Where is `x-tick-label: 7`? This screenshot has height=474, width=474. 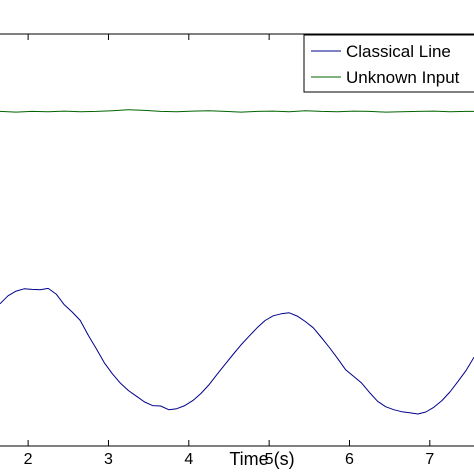
x-tick-label: 7 is located at coordinates (429, 459).